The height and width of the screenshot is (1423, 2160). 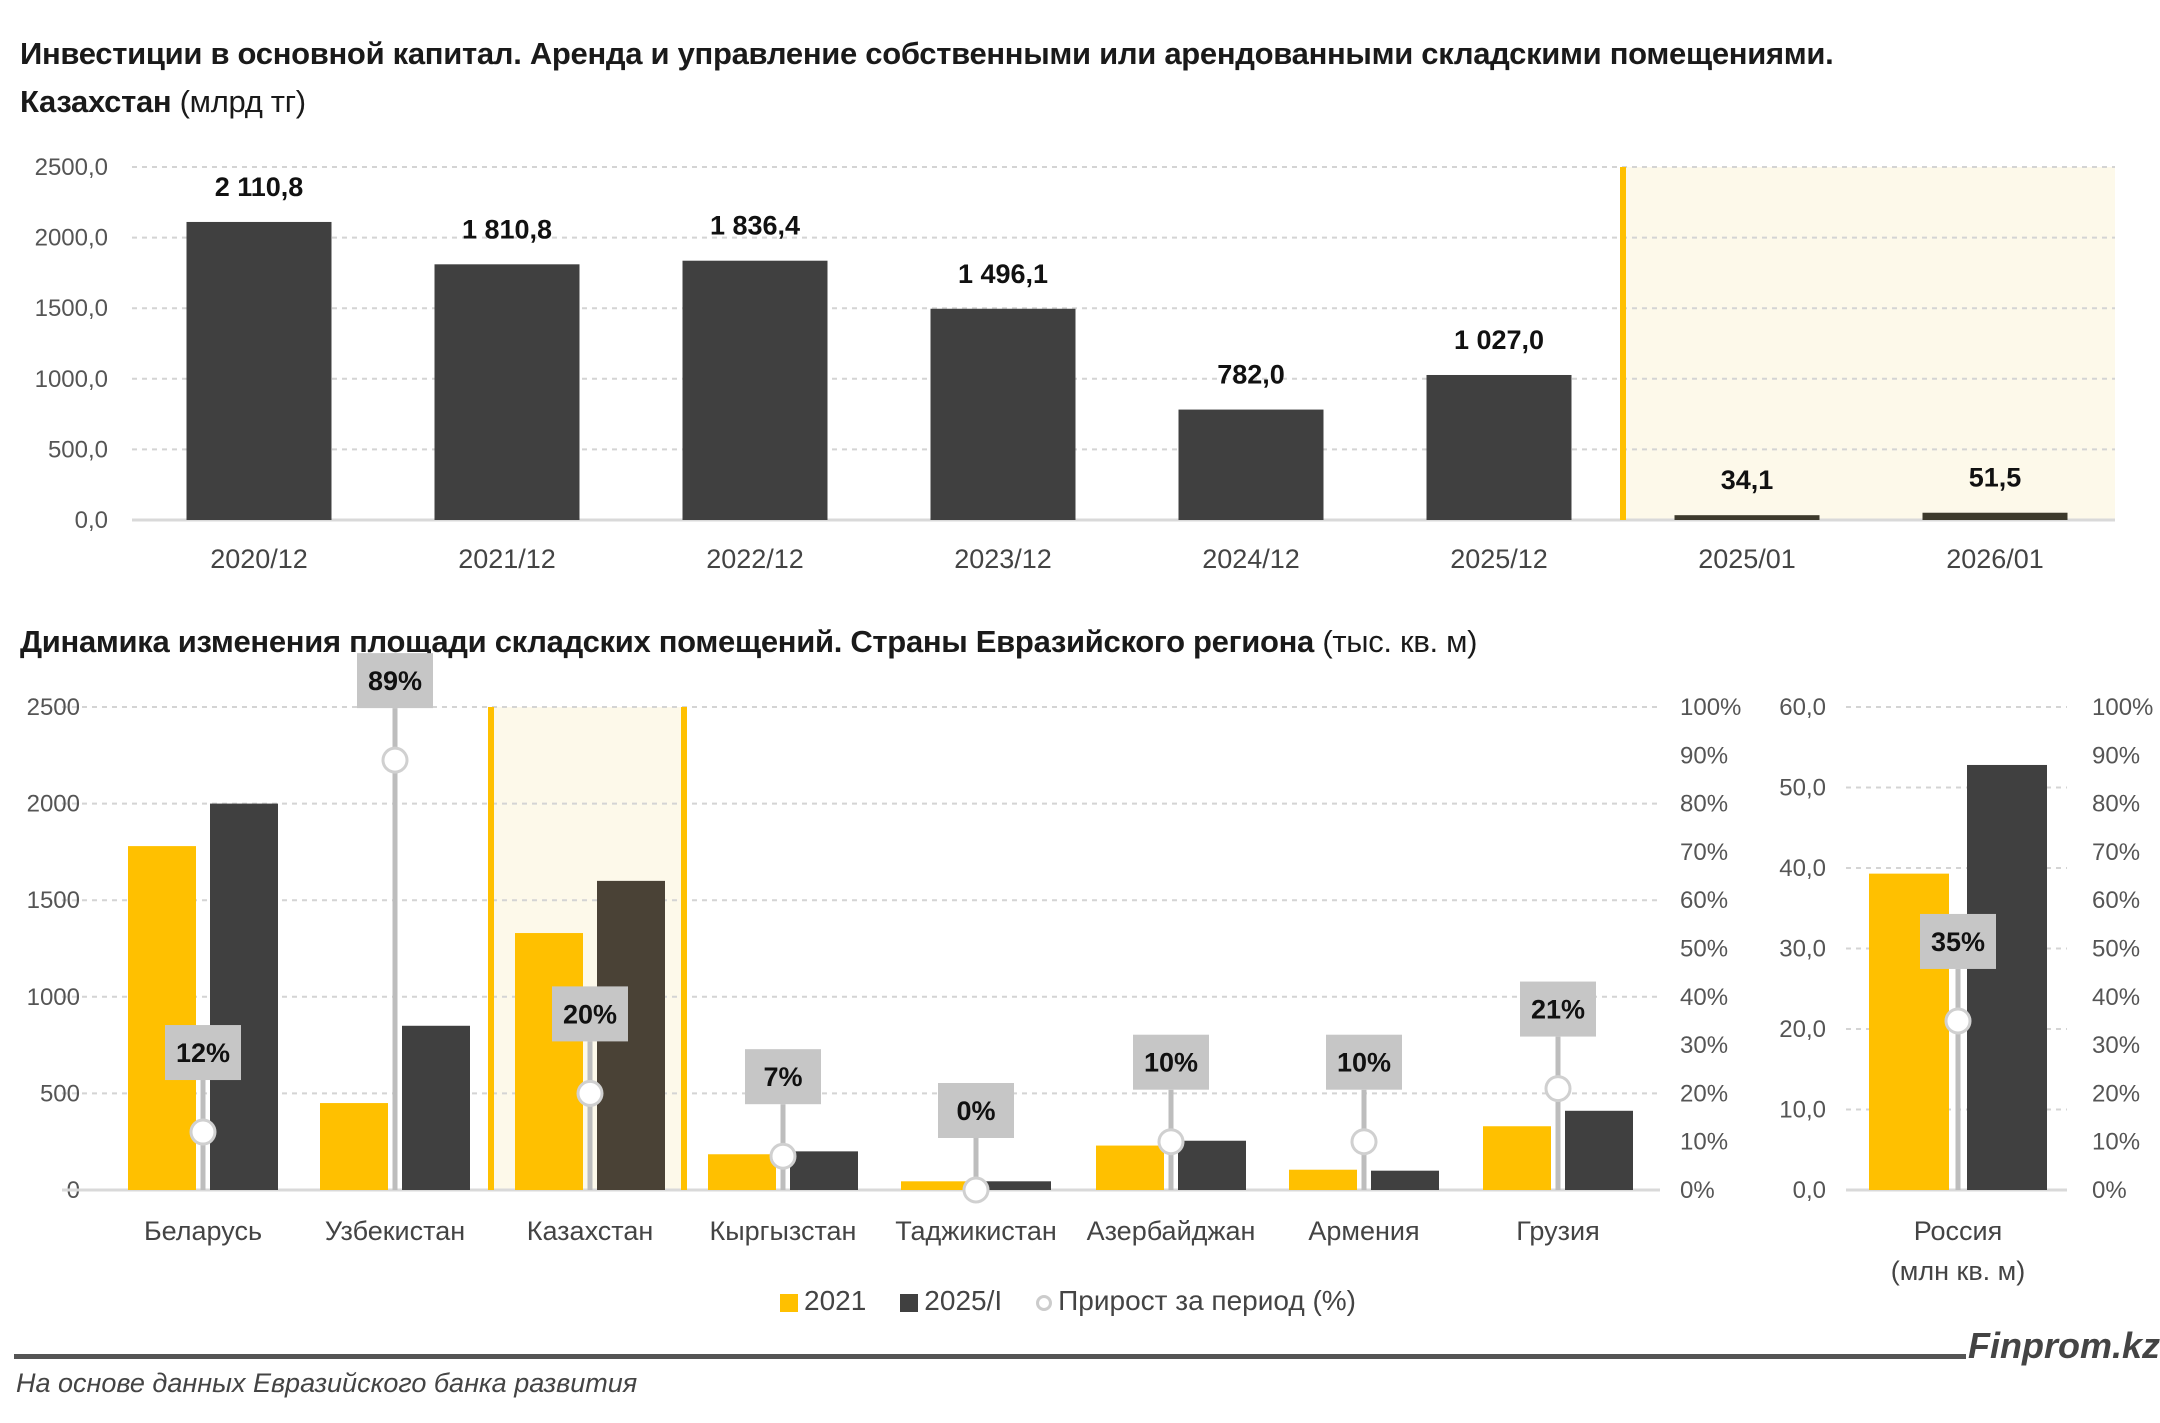 What do you see at coordinates (1363, 1231) in the screenshot?
I see `x-tick-label: Армения` at bounding box center [1363, 1231].